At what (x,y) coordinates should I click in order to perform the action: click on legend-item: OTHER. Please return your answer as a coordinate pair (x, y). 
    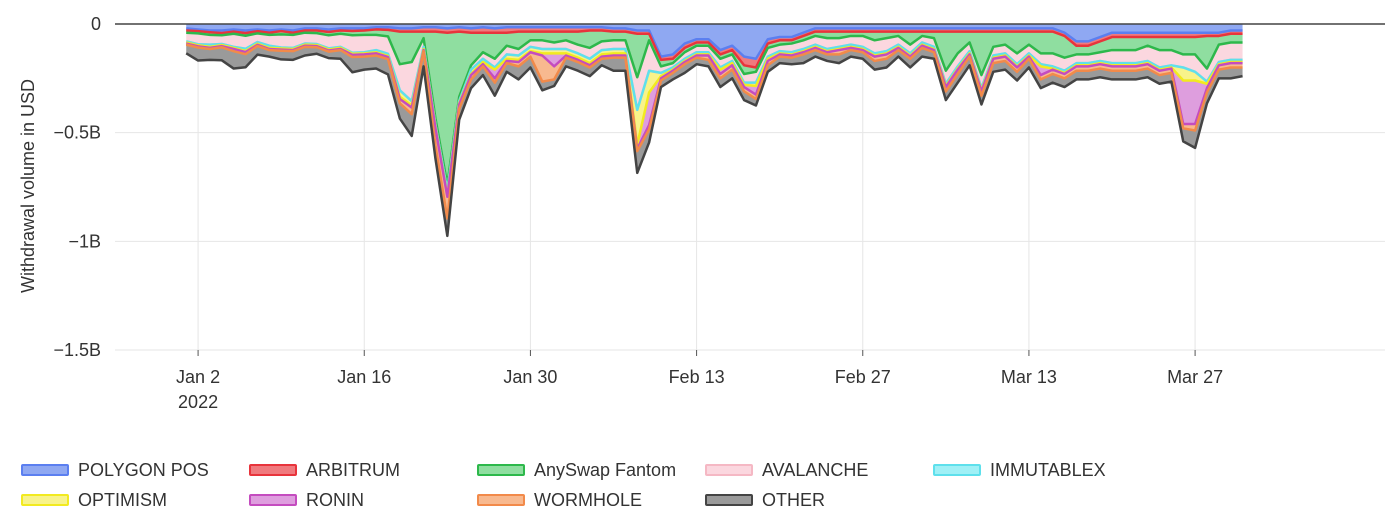
    Looking at the image, I should click on (765, 500).